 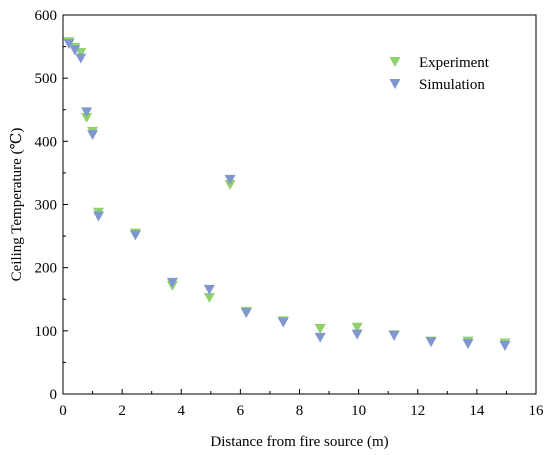 What do you see at coordinates (477, 411) in the screenshot?
I see `x-tick-label: 14` at bounding box center [477, 411].